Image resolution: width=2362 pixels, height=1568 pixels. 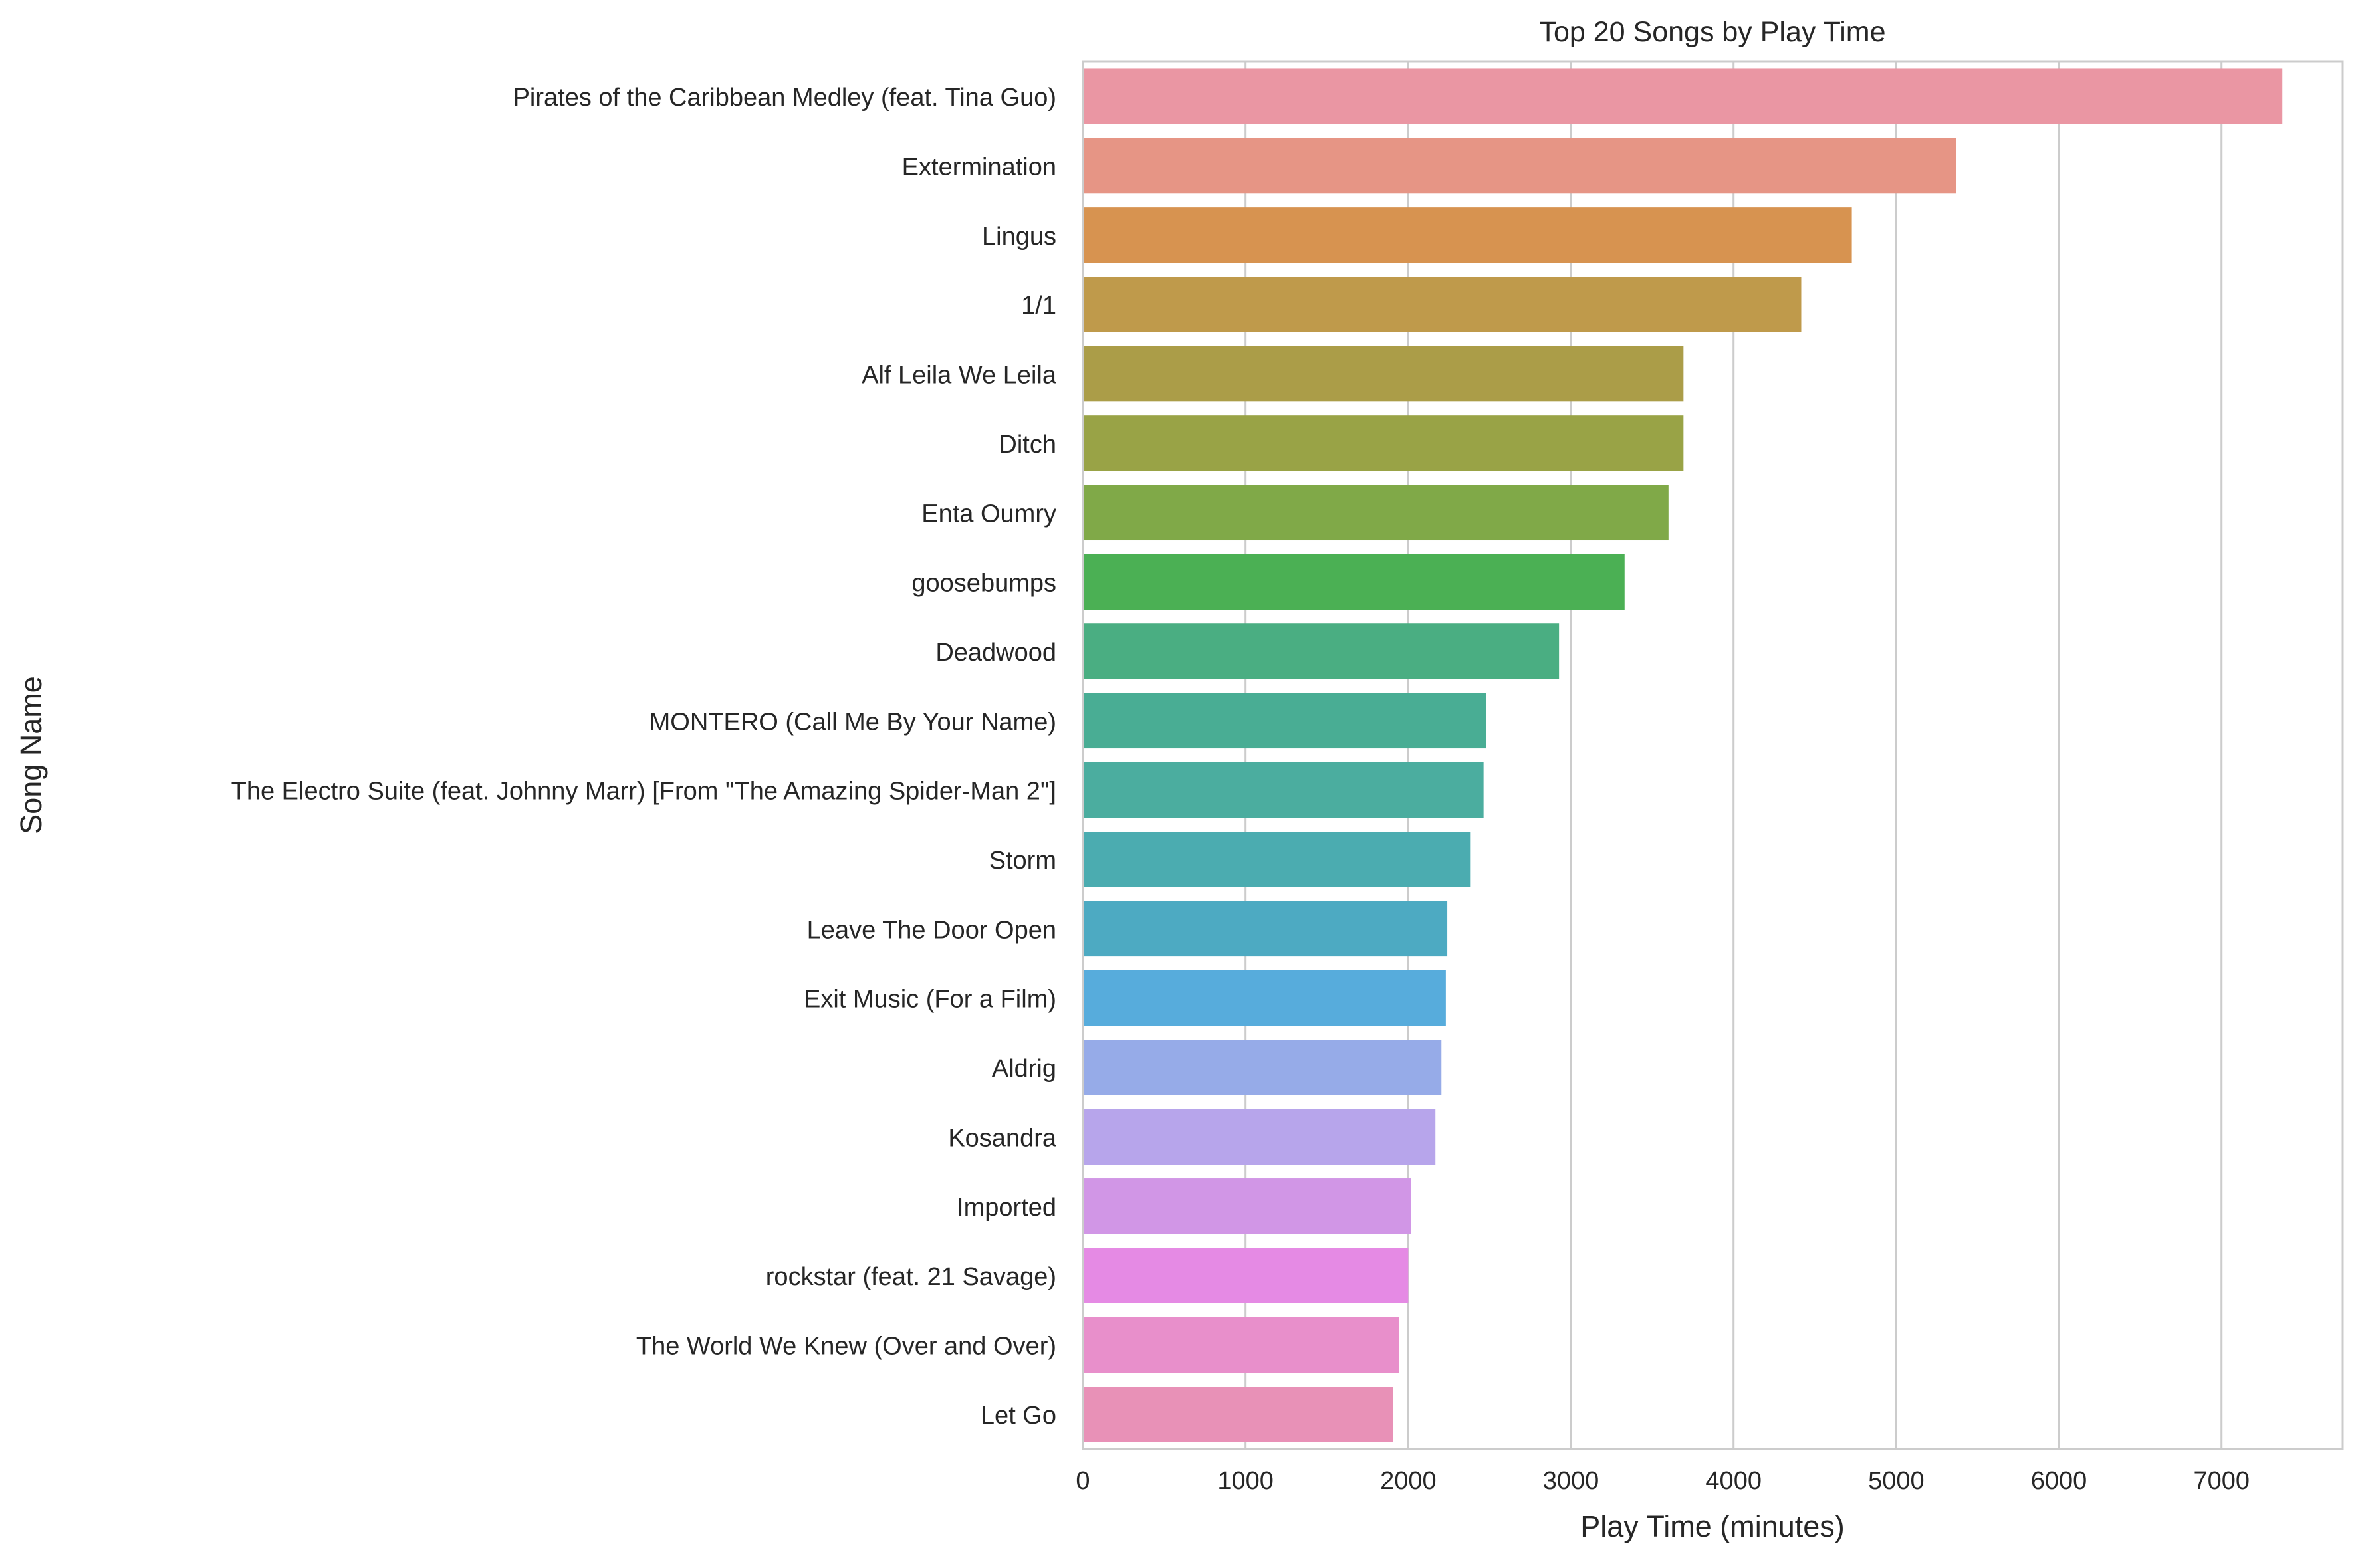 I want to click on x-axis-label: Play Time (minutes), so click(x=1712, y=1526).